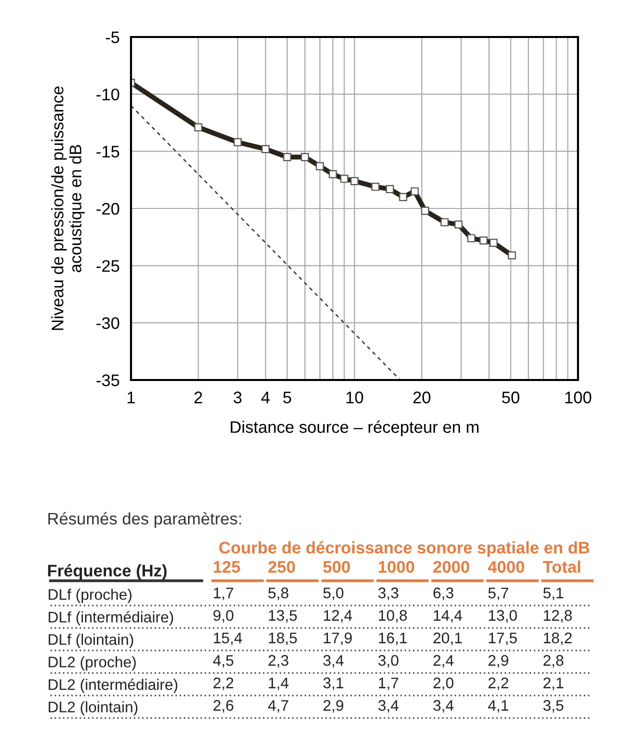 Image resolution: width=626 pixels, height=751 pixels. I want to click on text: 1,4, so click(278, 684).